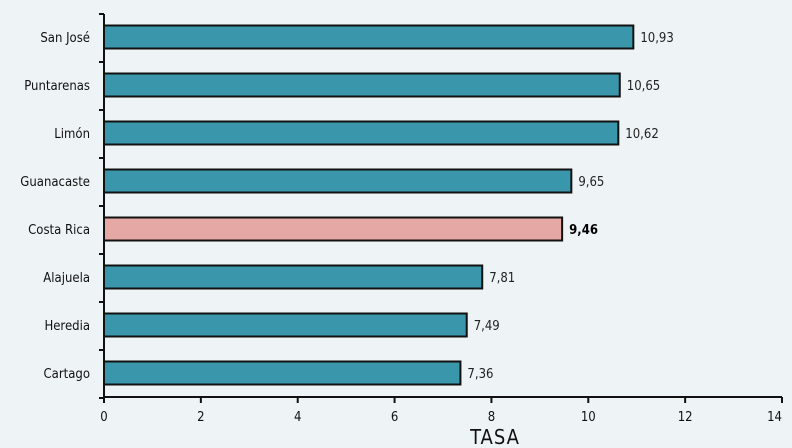 Image resolution: width=792 pixels, height=448 pixels. Describe the element at coordinates (641, 134) in the screenshot. I see `value-label: 10,62` at that location.